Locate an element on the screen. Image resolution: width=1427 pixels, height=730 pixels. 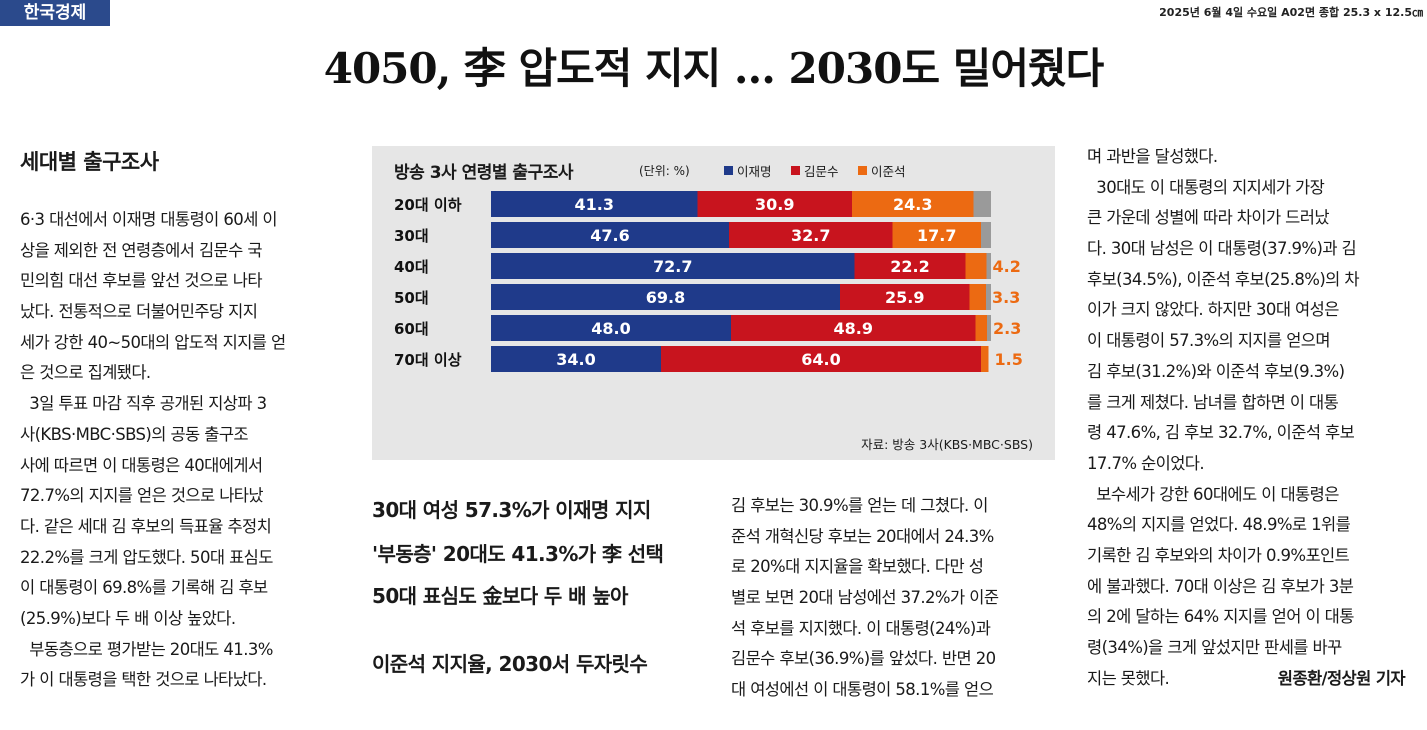
data-label: 3.3 is located at coordinates (1006, 297).